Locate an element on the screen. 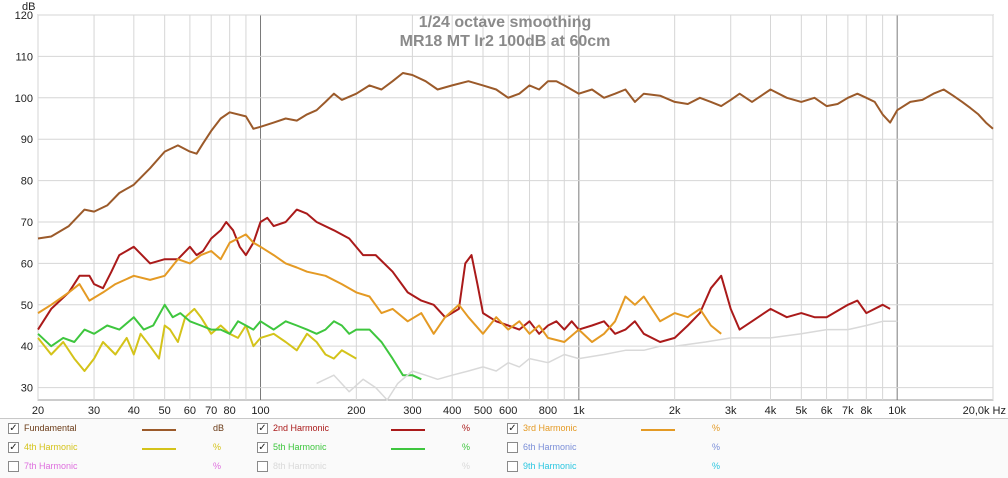  y-tick-label: 90 is located at coordinates (27, 140).